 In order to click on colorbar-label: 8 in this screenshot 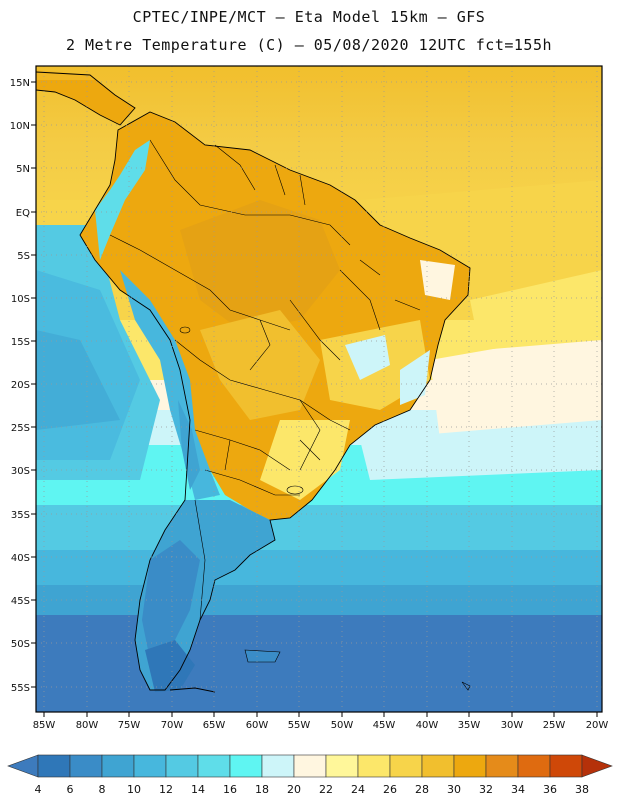, I will do `click(102, 789)`.